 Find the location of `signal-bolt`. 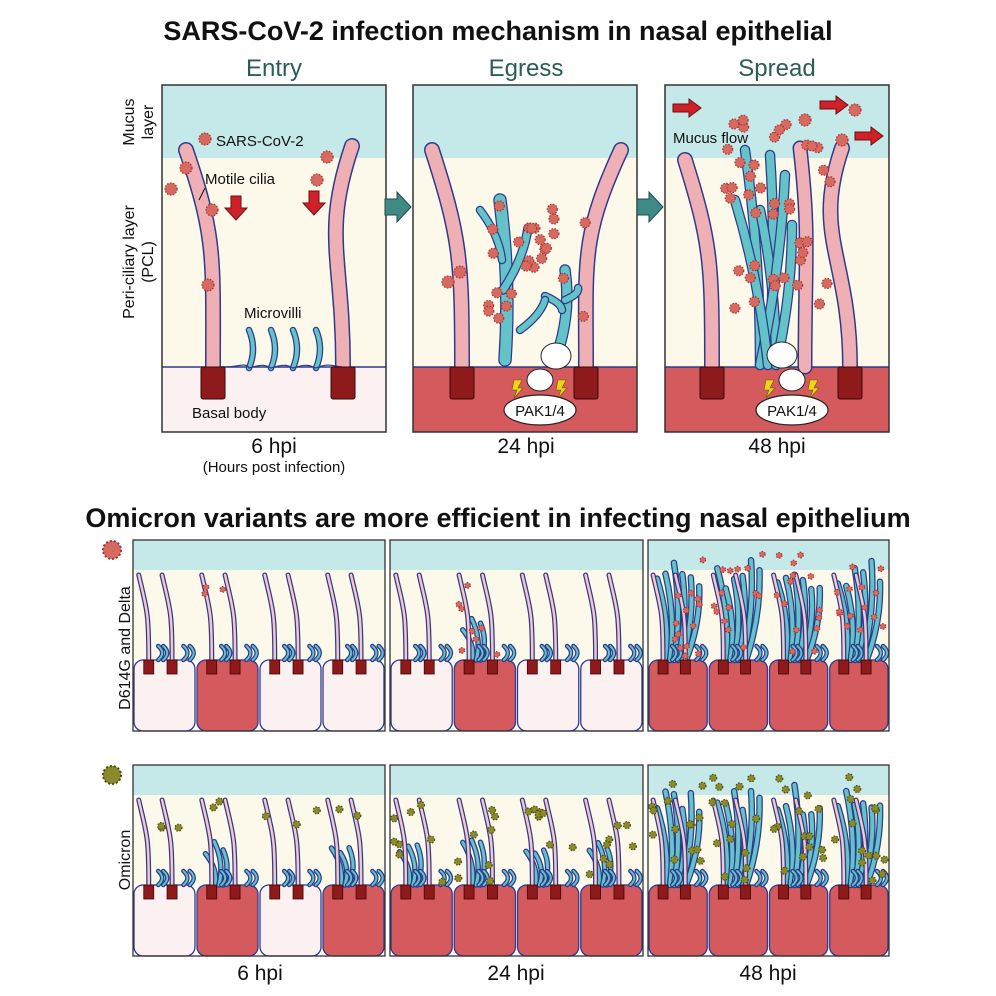

signal-bolt is located at coordinates (813, 389).